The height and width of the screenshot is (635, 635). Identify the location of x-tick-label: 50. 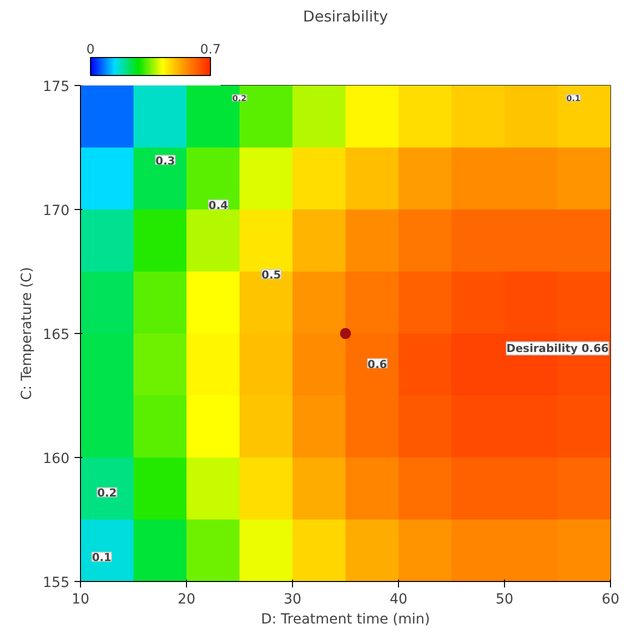
(505, 600).